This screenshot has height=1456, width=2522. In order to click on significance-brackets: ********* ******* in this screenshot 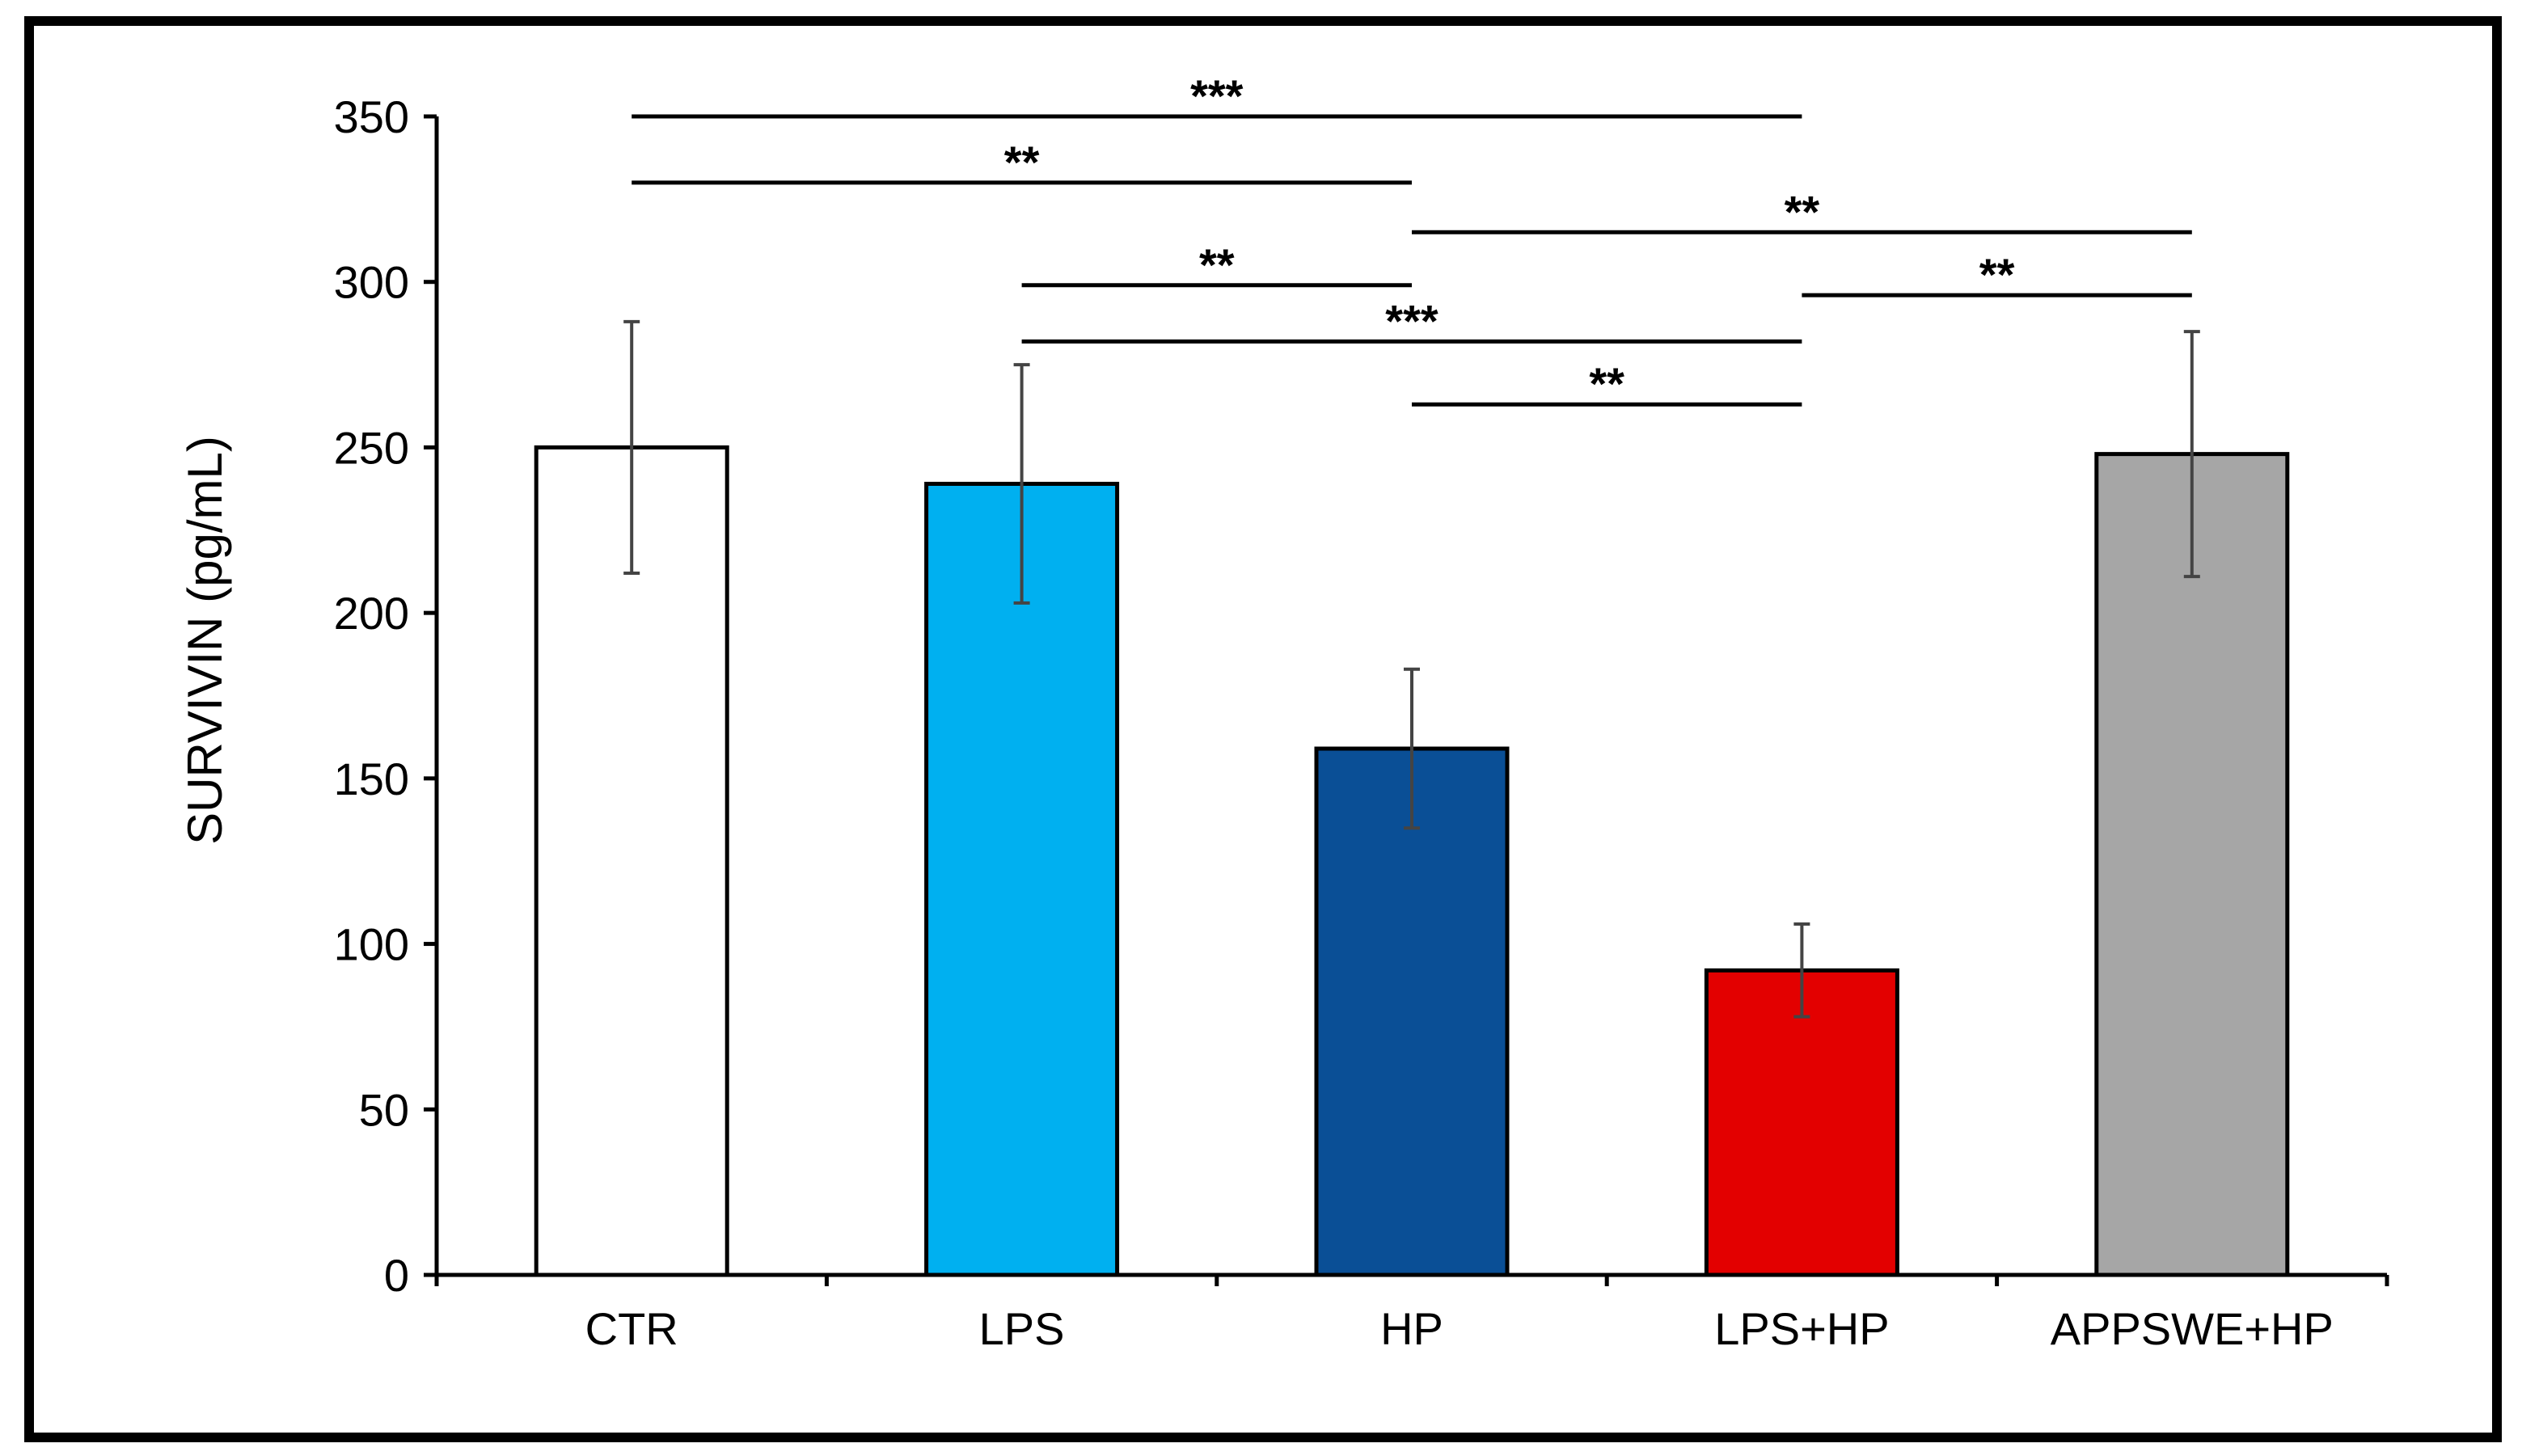, I will do `click(1412, 239)`.